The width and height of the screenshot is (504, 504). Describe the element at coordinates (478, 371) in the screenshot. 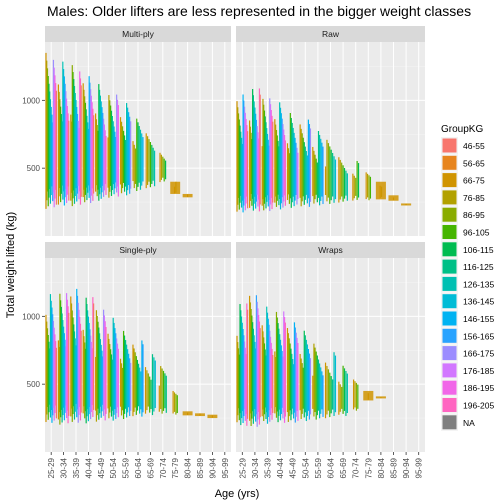

I see `legend-entry-label: 176-185` at that location.